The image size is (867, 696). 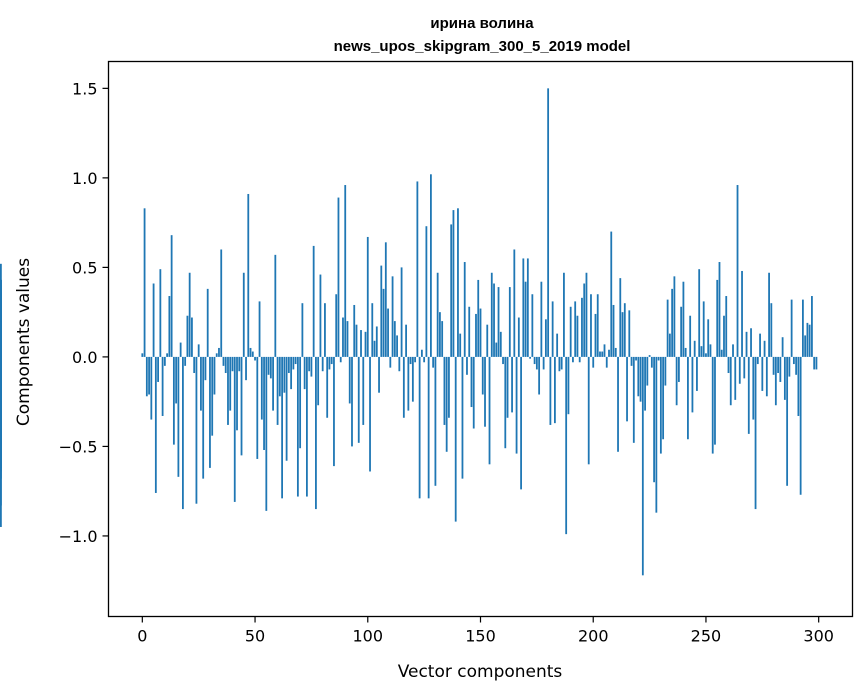 I want to click on x-axis-label: Vector components, so click(x=480, y=672).